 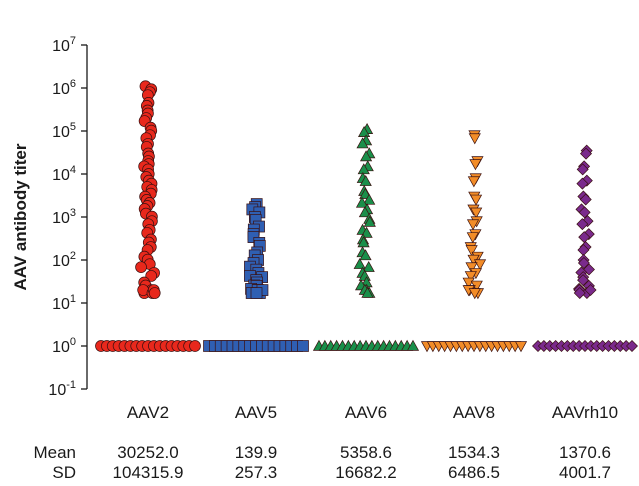 I want to click on y-tick-label: 10¹, so click(x=64, y=303).